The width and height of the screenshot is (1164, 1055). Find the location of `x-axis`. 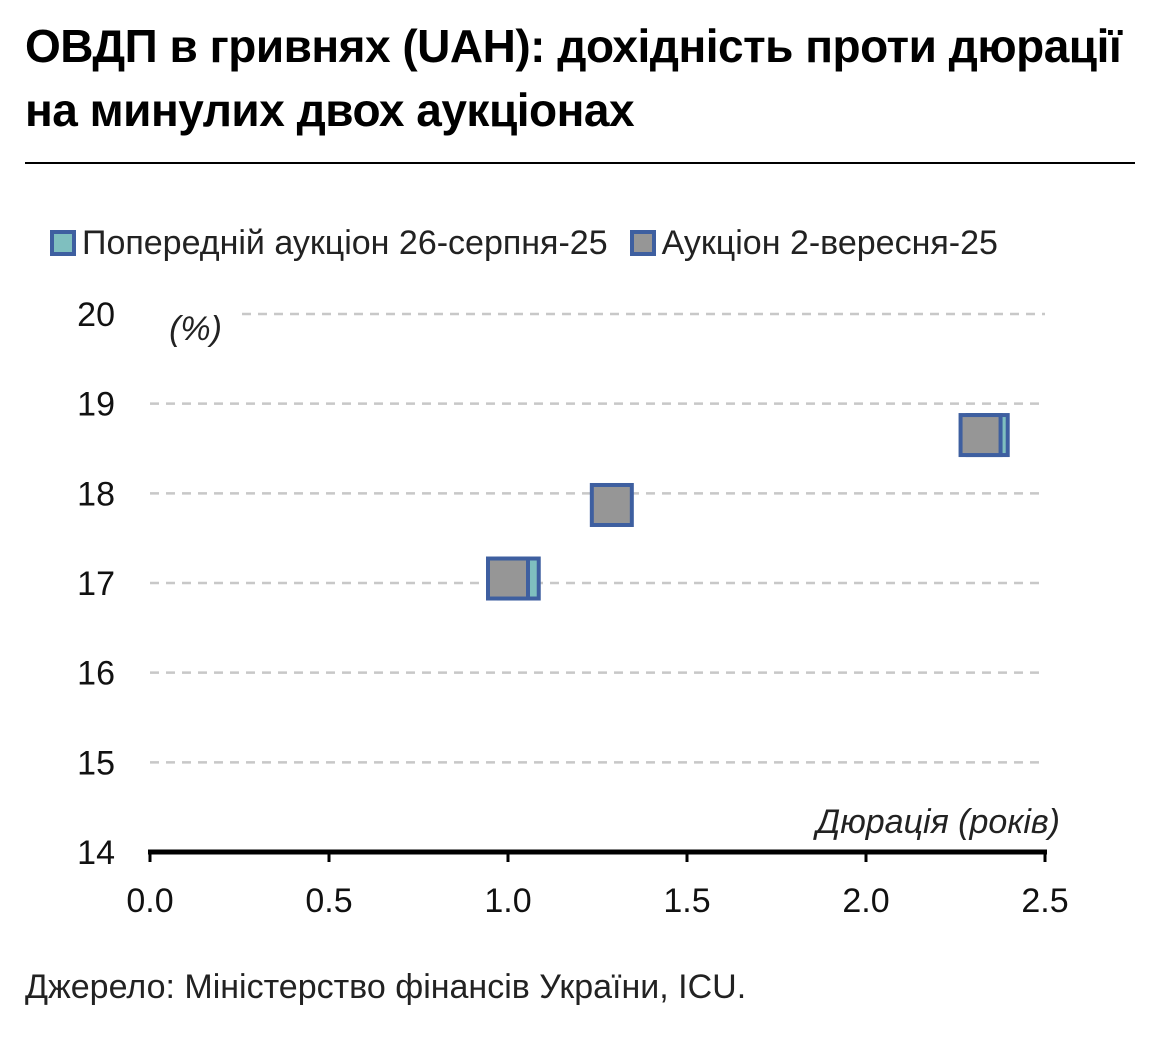

x-axis is located at coordinates (597, 855).